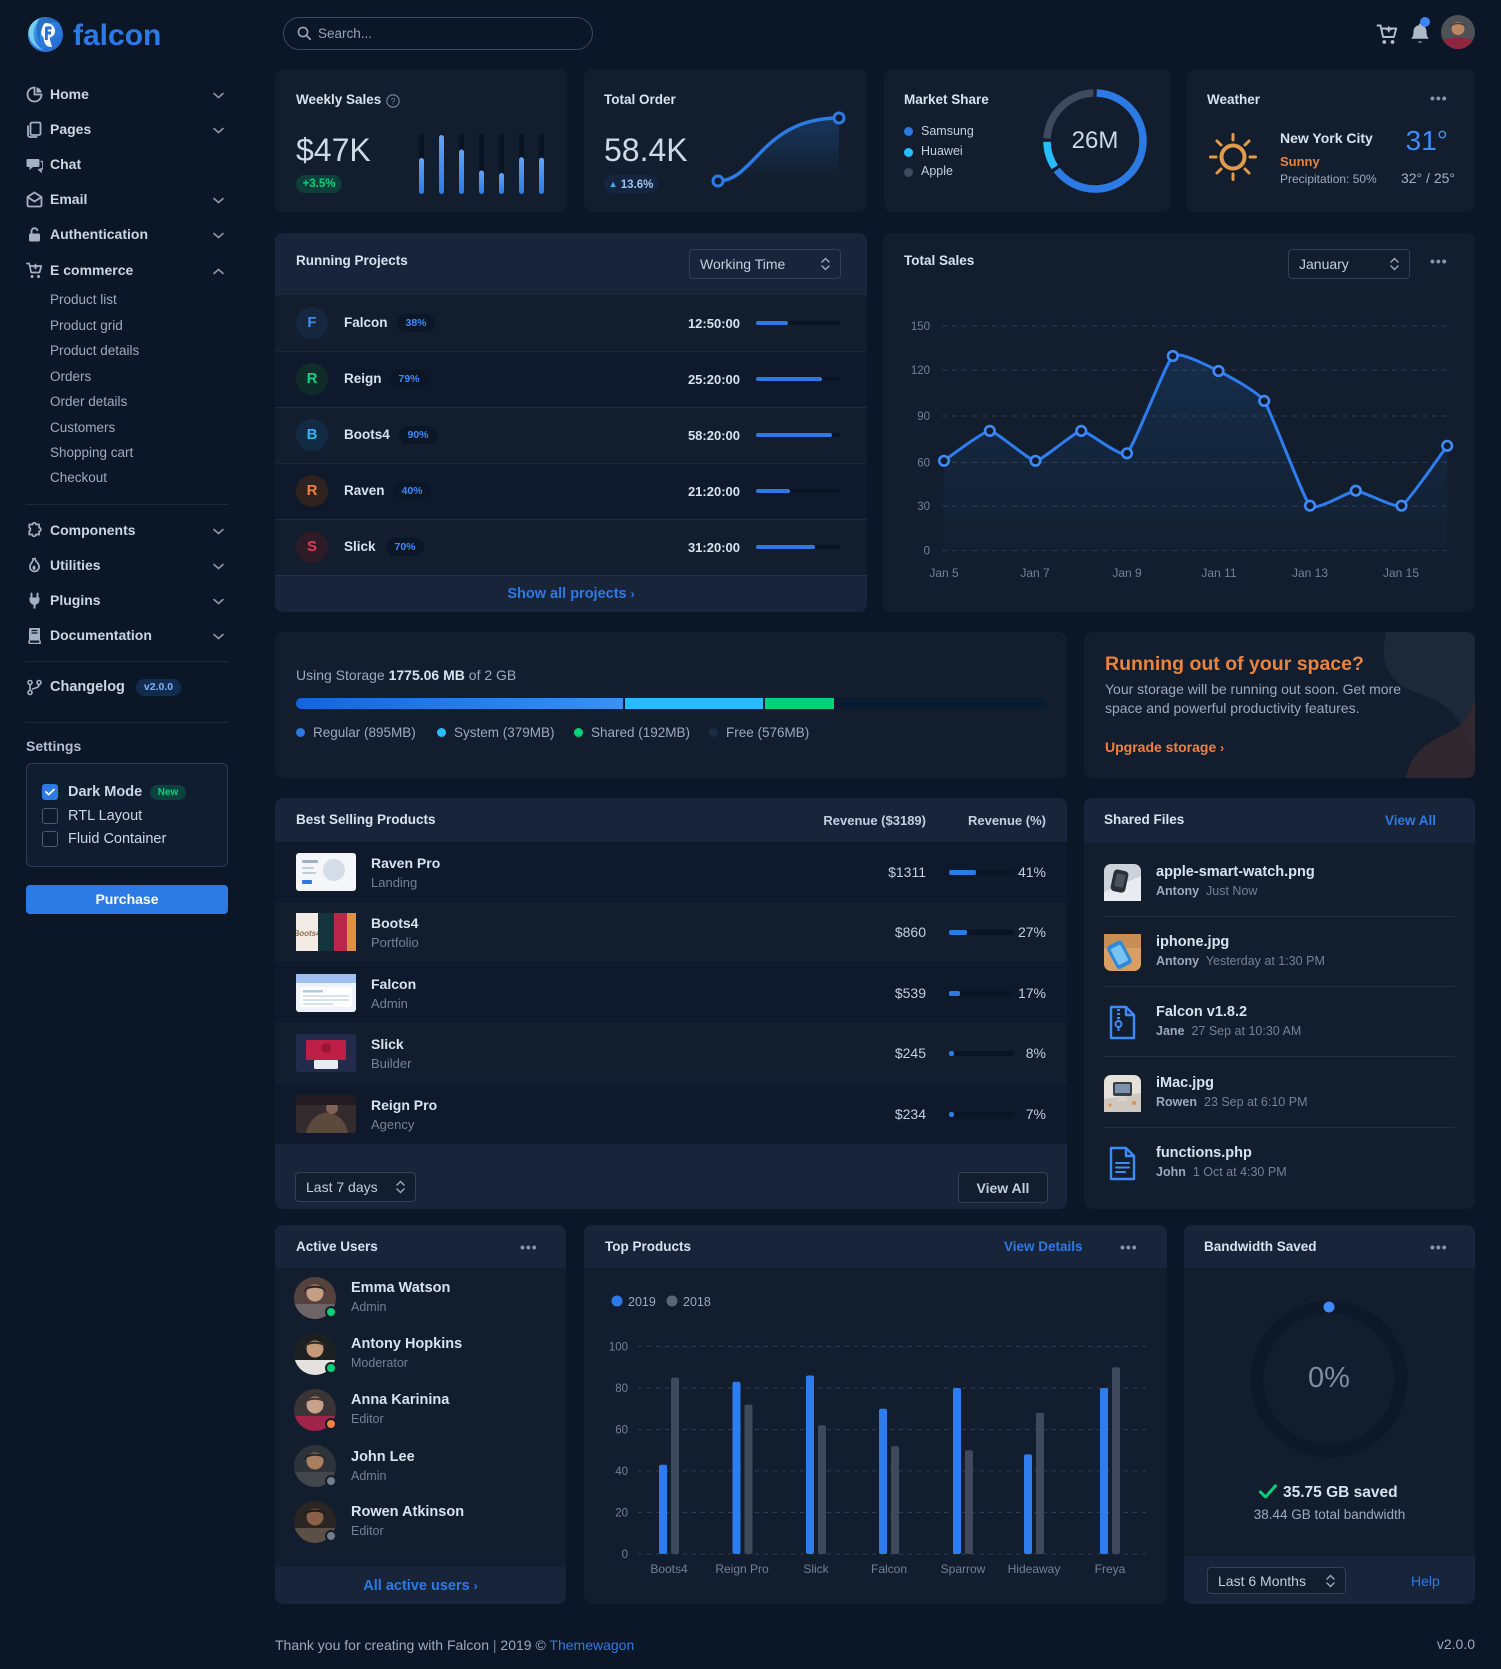 The width and height of the screenshot is (1501, 1669). Describe the element at coordinates (621, 1389) in the screenshot. I see `svg-text: 80` at that location.